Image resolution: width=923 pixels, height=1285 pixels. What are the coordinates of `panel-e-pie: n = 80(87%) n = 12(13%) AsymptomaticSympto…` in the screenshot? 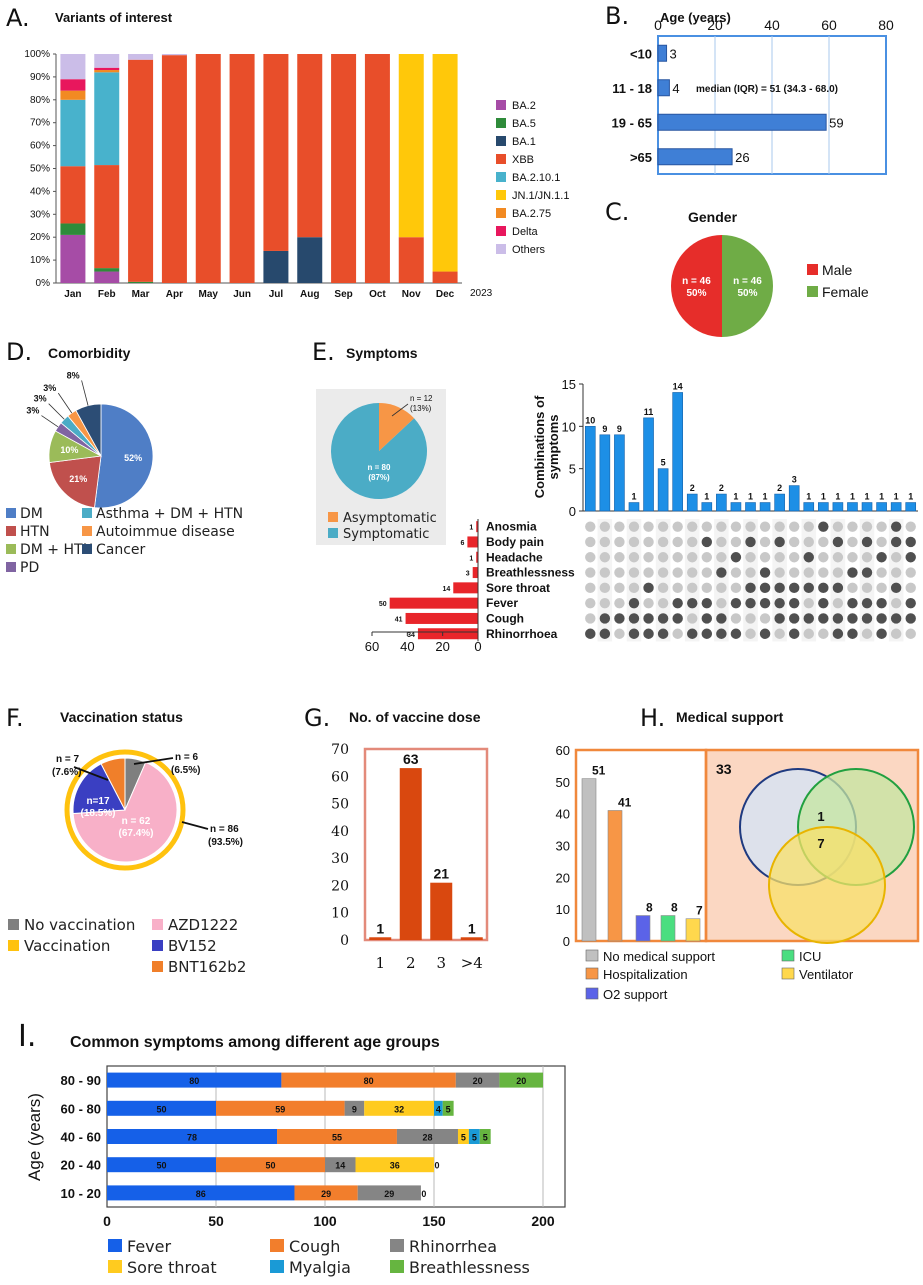 It's located at (381, 467).